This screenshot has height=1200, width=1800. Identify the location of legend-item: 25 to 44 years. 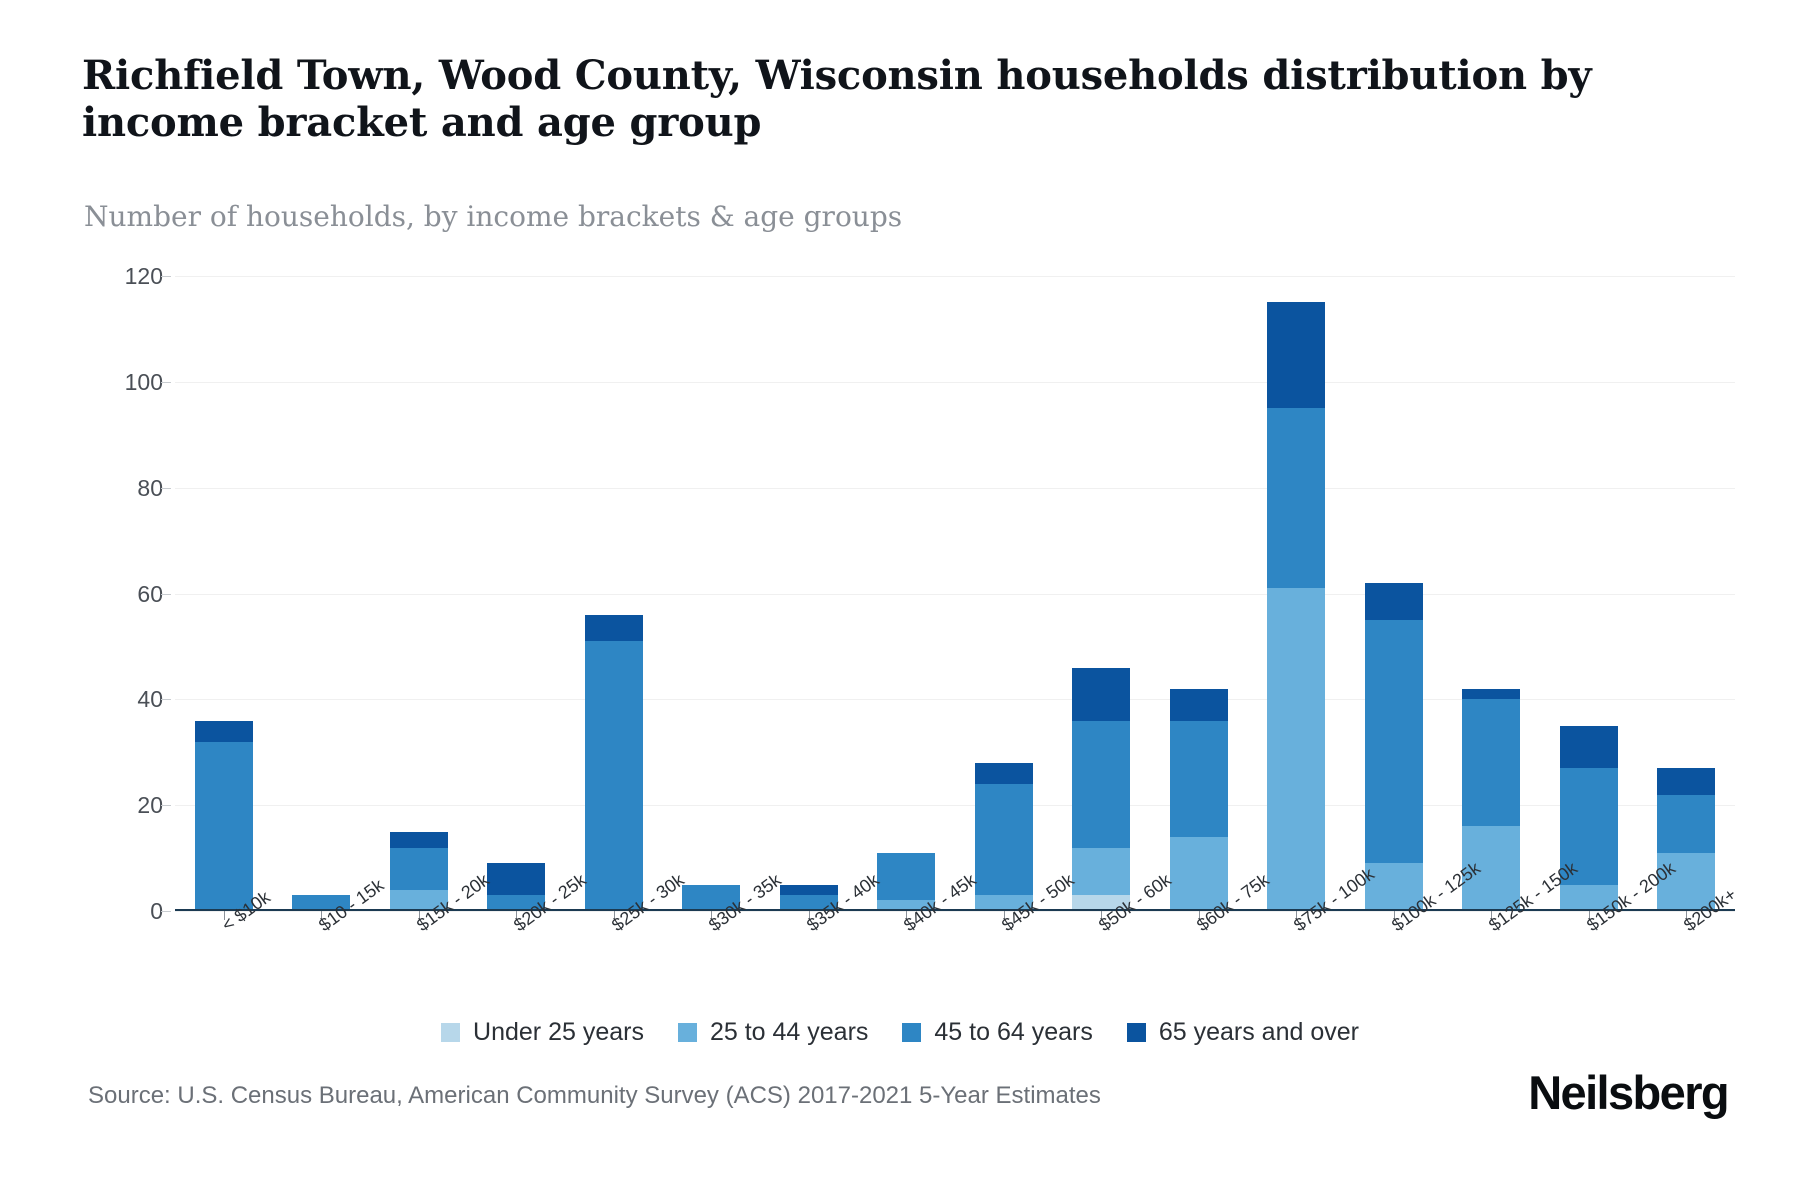
(773, 1032).